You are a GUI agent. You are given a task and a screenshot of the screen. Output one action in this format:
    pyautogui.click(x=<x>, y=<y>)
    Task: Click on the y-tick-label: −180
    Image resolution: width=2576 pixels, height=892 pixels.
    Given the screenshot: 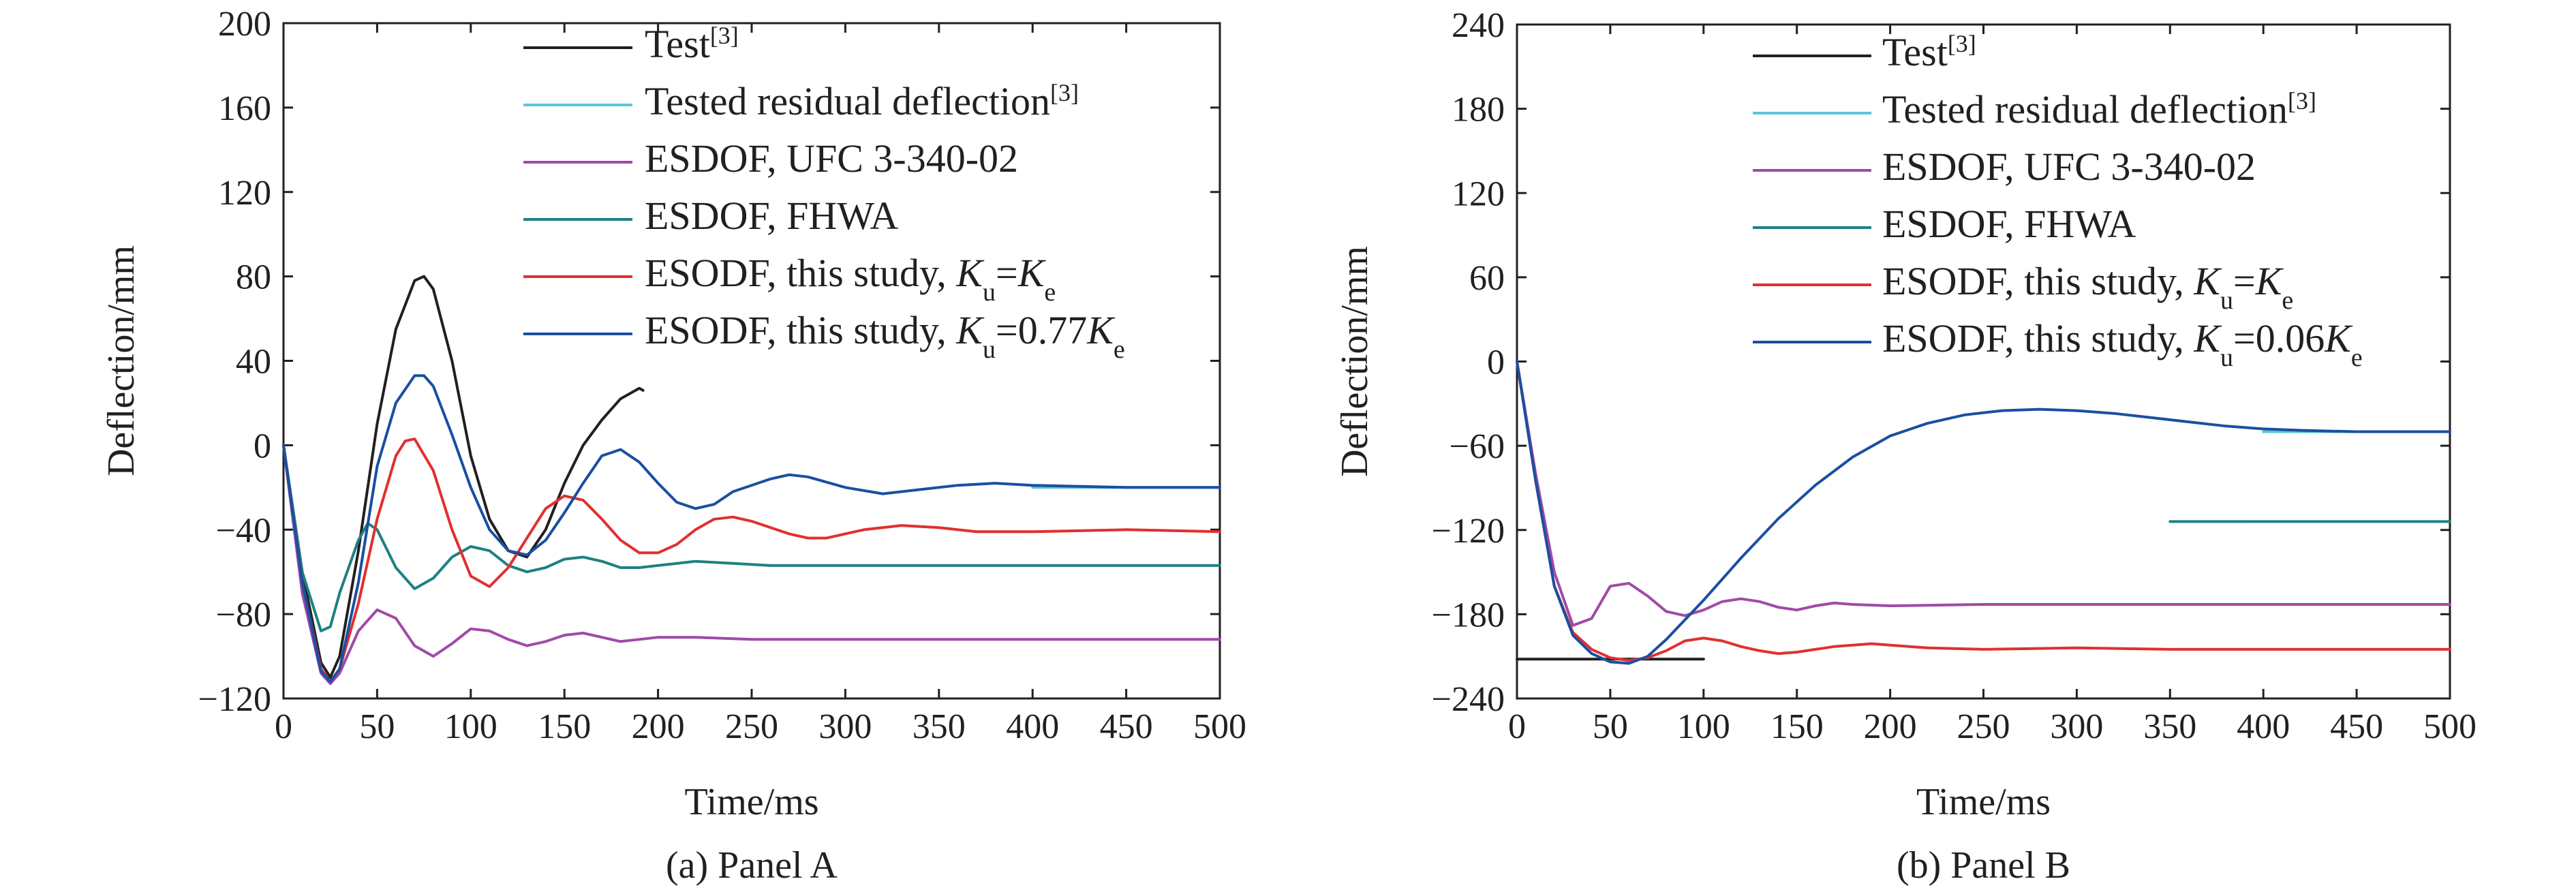 What is the action you would take?
    pyautogui.click(x=1468, y=615)
    